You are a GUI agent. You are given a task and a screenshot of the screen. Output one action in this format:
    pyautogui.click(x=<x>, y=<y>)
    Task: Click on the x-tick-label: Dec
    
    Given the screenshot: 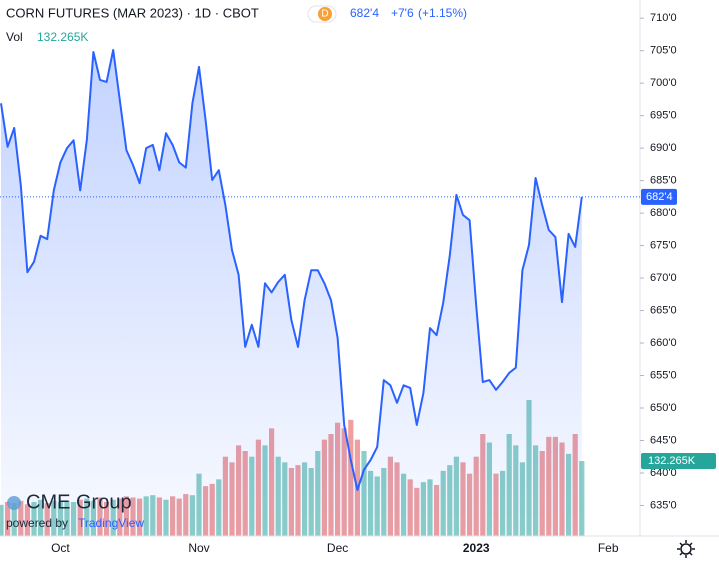 What is the action you would take?
    pyautogui.click(x=337, y=548)
    